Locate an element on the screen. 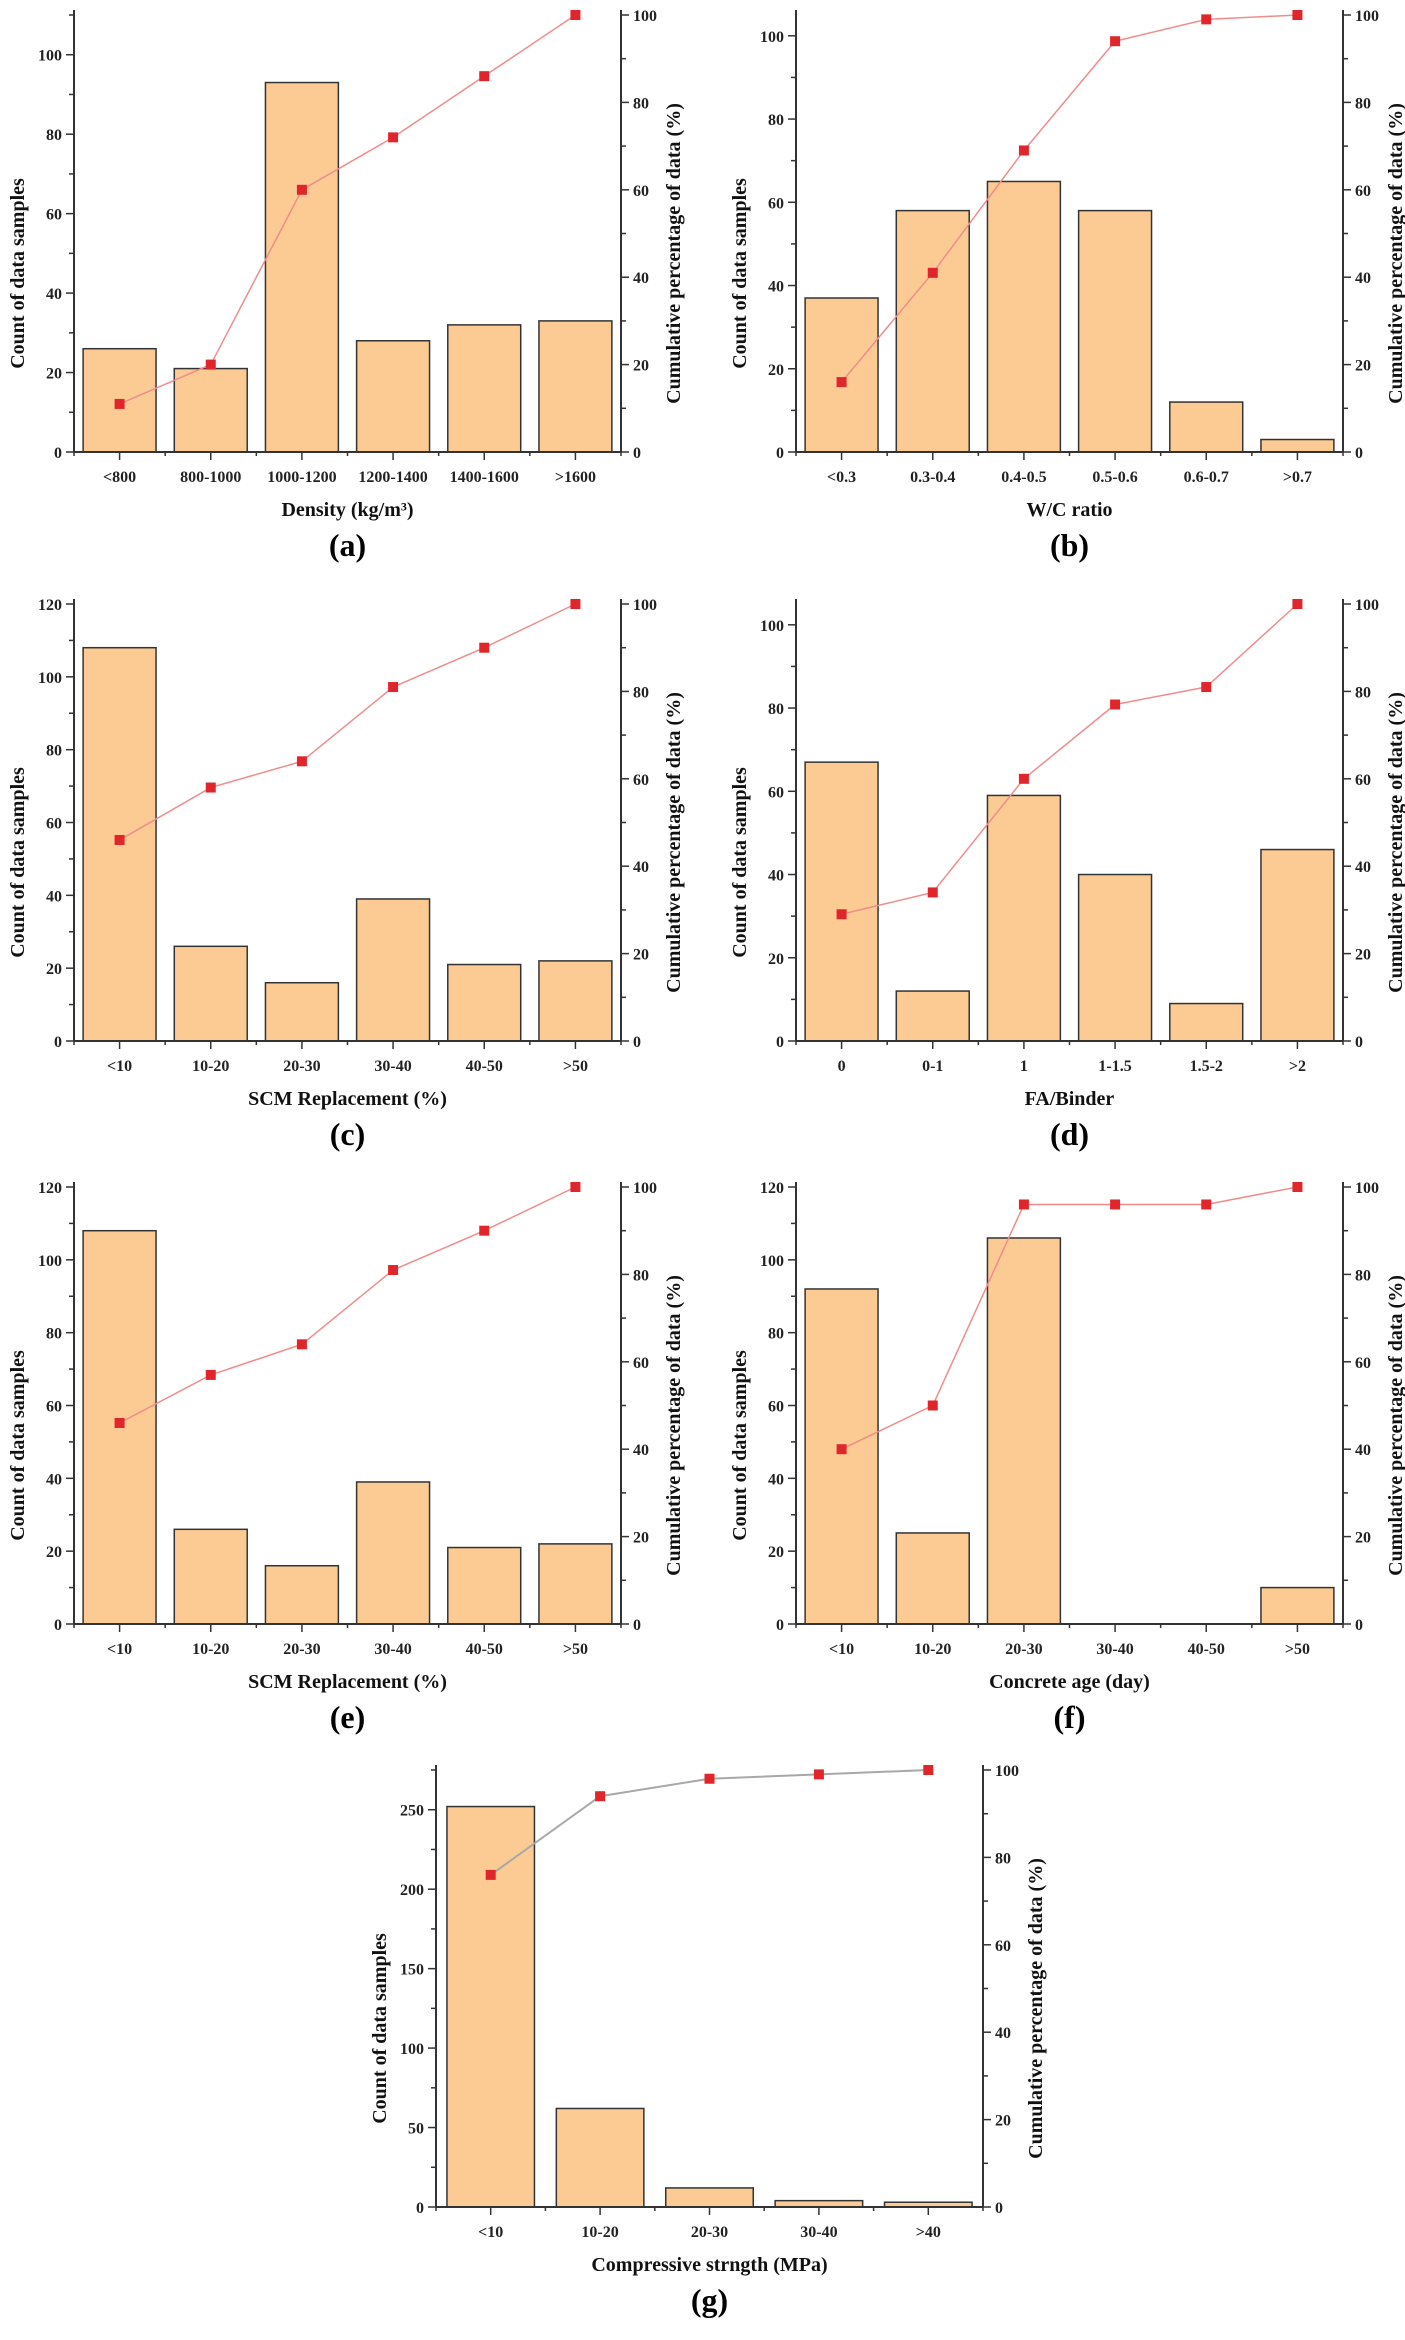 The image size is (1405, 2340). x-tick-label: >0.7 is located at coordinates (1297, 477).